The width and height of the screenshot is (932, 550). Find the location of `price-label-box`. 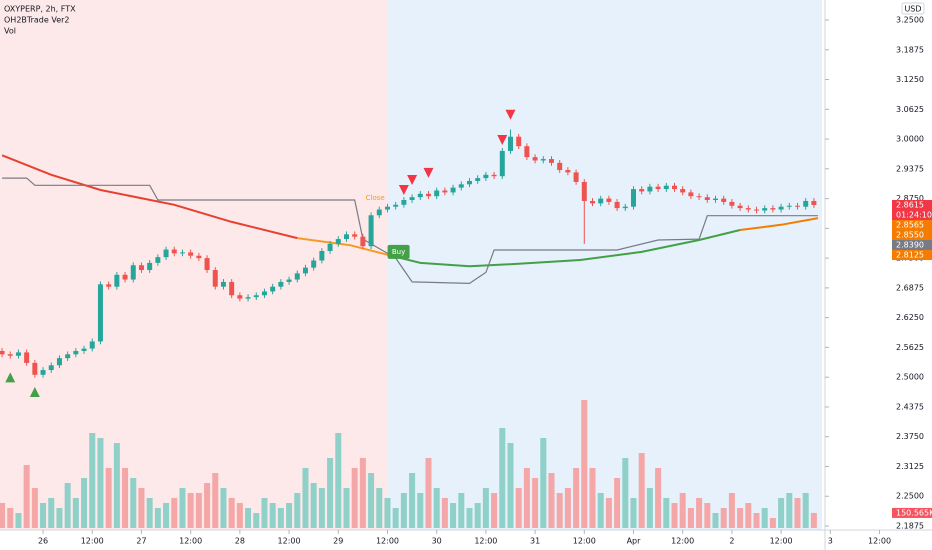

price-label-box is located at coordinates (912, 245).